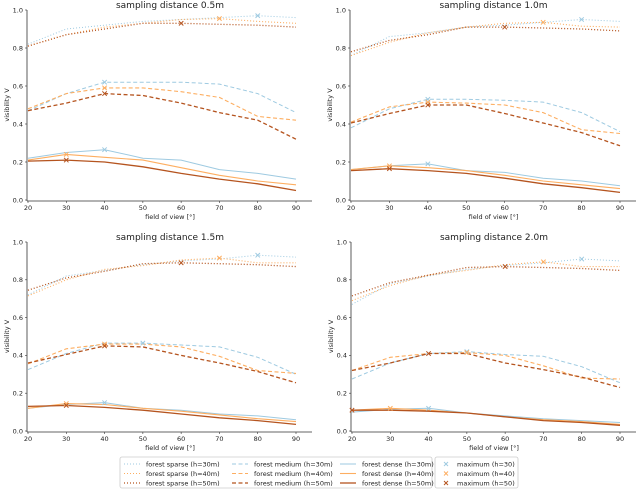 The height and width of the screenshot is (493, 640). Describe the element at coordinates (162, 275) in the screenshot. I see `series-line-sparse-h30` at that location.